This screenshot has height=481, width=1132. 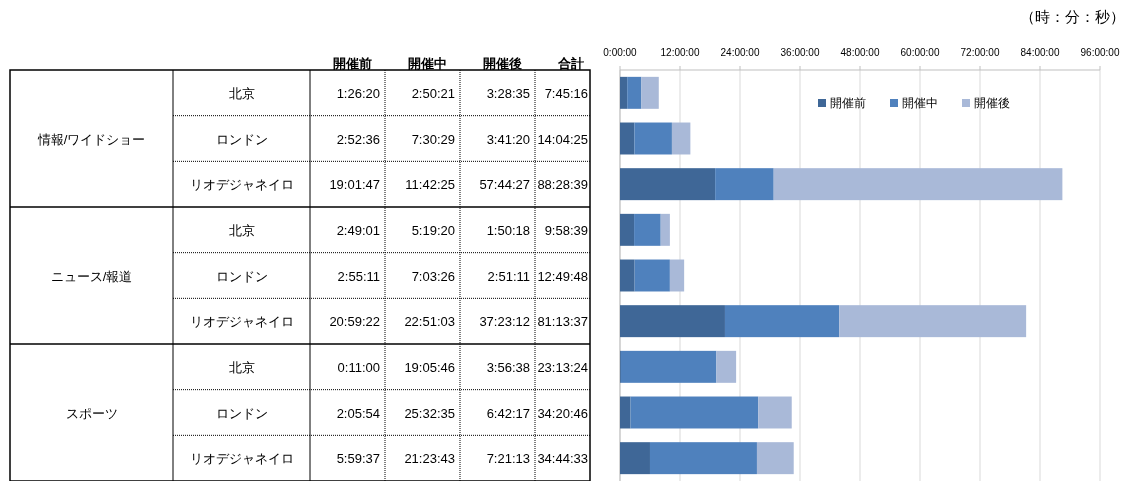 What do you see at coordinates (358, 230) in the screenshot?
I see `data-label: 2:49:01` at bounding box center [358, 230].